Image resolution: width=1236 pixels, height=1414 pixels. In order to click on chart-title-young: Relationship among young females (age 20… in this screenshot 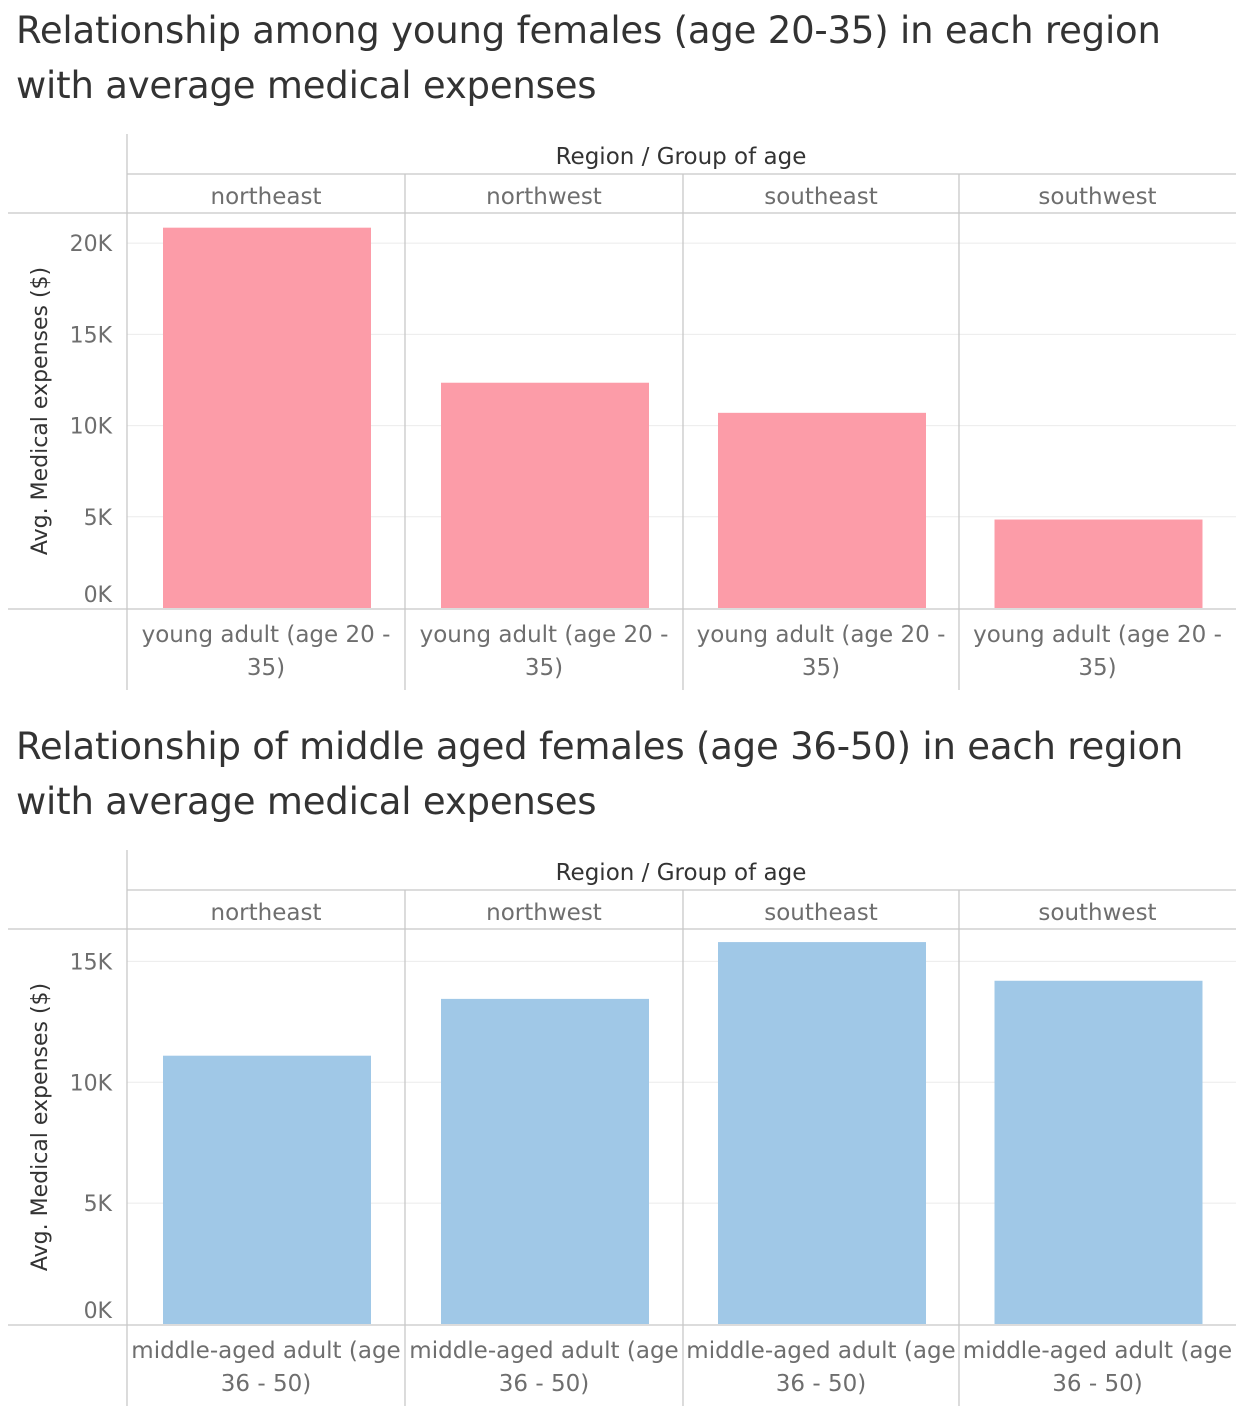, I will do `click(588, 58)`.